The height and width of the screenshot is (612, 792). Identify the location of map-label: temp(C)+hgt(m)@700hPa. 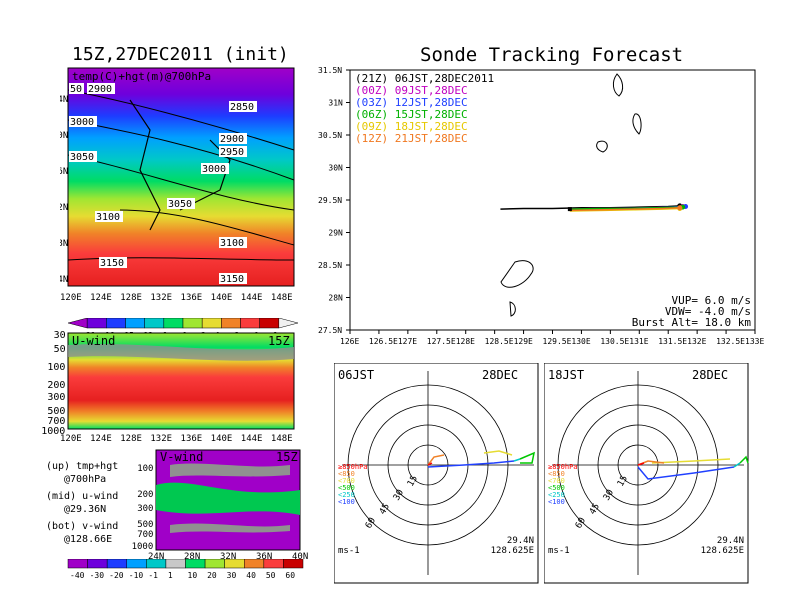
(141, 76).